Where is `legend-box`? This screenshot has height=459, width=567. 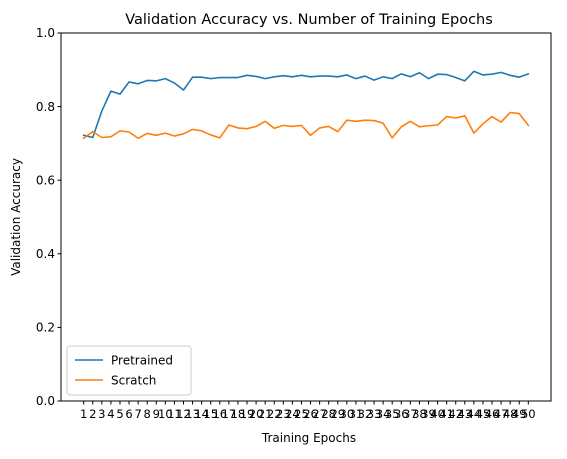
legend-box is located at coordinates (129, 370).